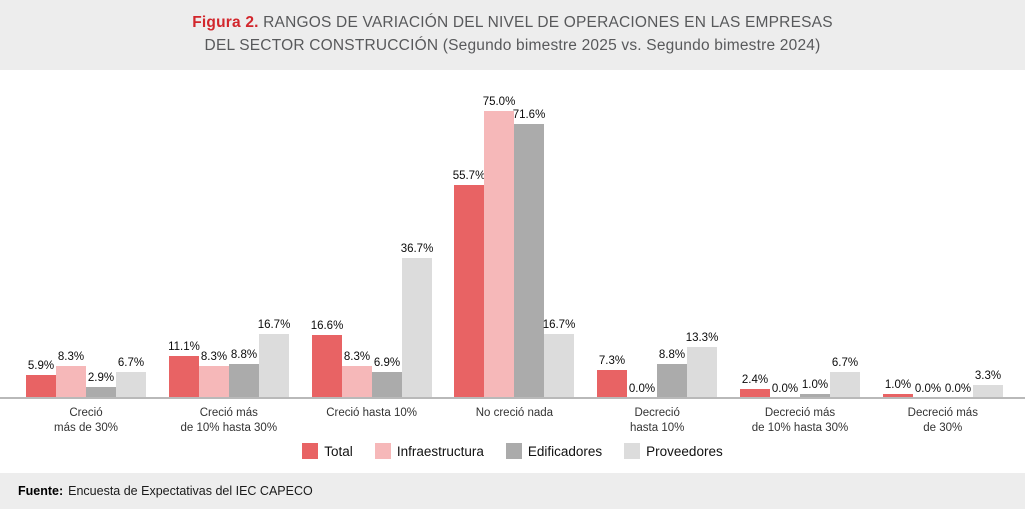 This screenshot has height=509, width=1025. What do you see at coordinates (499, 102) in the screenshot?
I see `bar-value-label: 75.0%` at bounding box center [499, 102].